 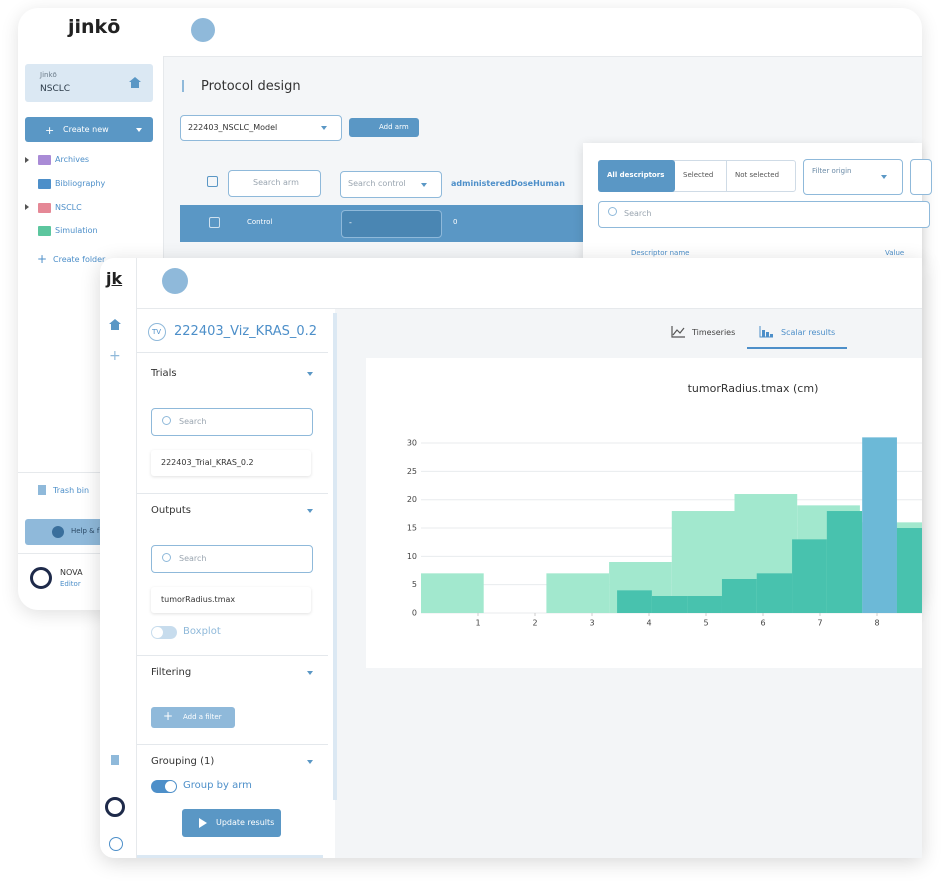 I want to click on user-role: Editor, so click(x=70, y=584).